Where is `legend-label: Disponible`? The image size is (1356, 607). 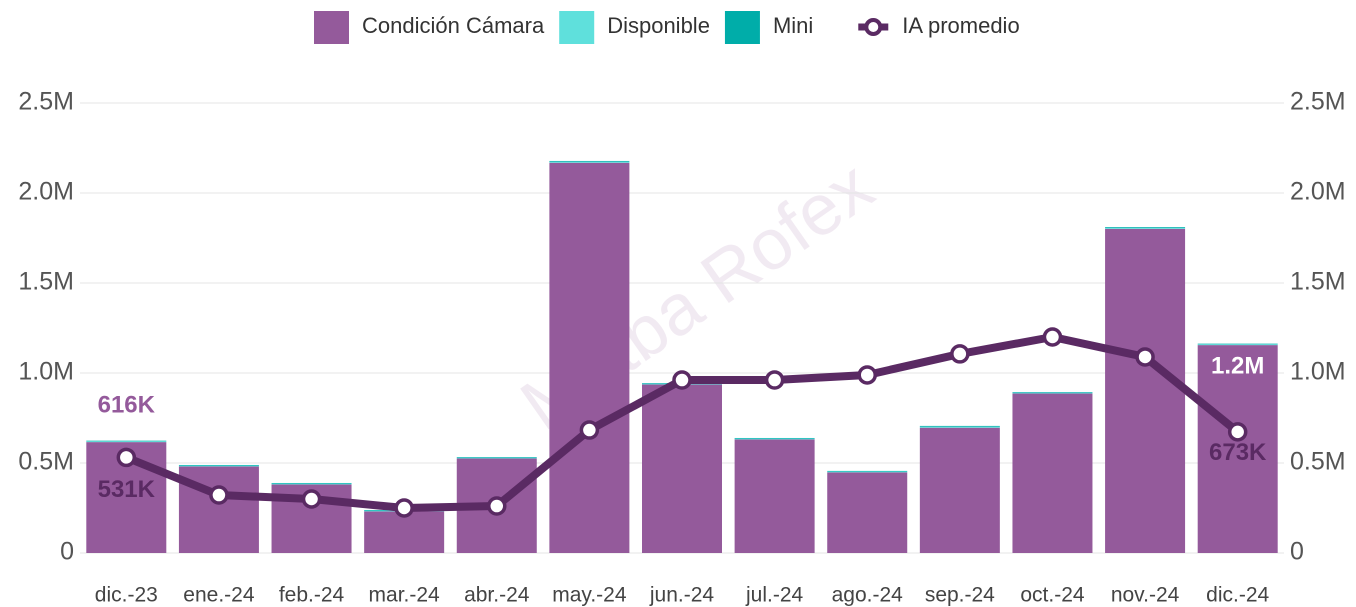
legend-label: Disponible is located at coordinates (658, 25).